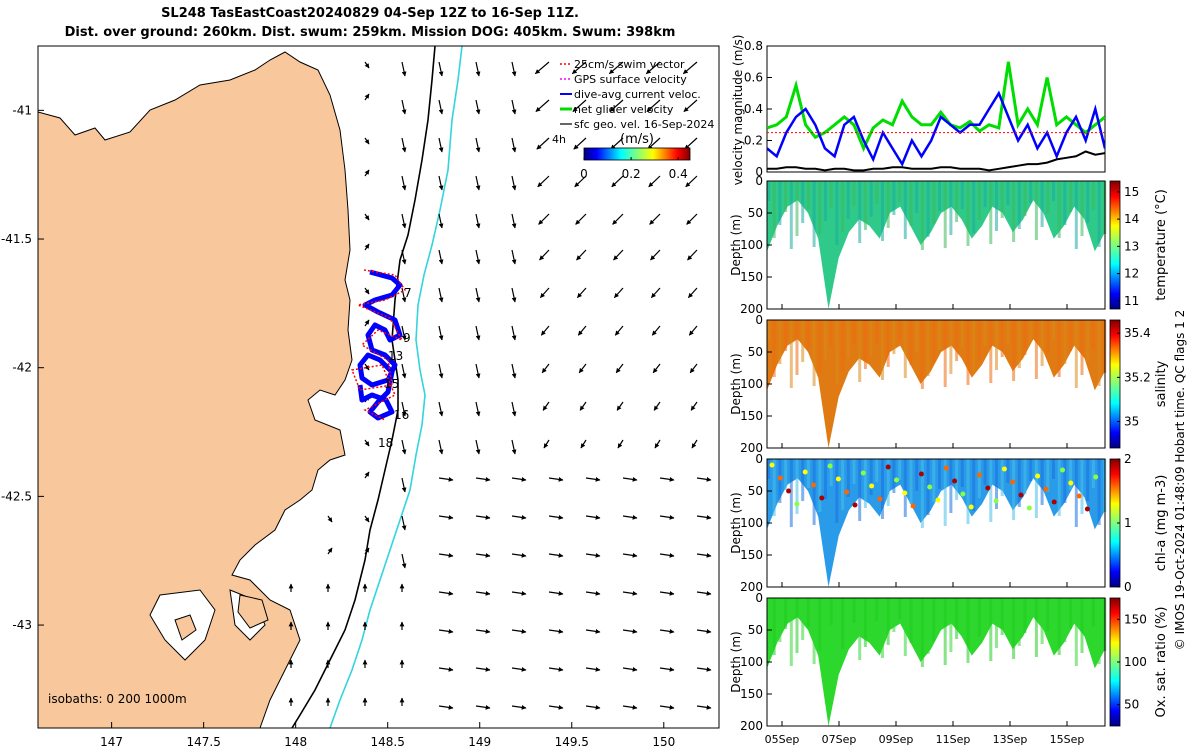 The image size is (1200, 750). I want to click on velocity-y-tick-label: 0.4, so click(753, 109).